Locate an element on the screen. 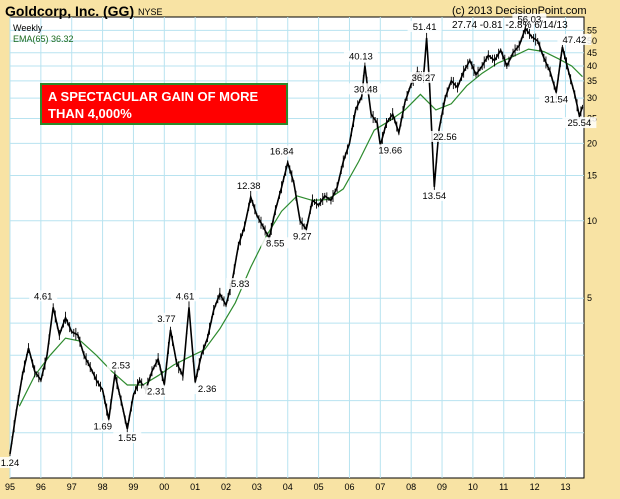  x-tick-label: 98 is located at coordinates (103, 487).